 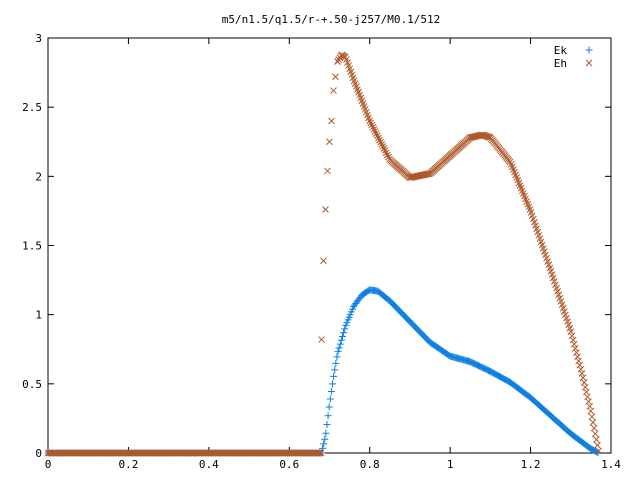 I want to click on x-tick-label: 0.4, so click(x=209, y=464).